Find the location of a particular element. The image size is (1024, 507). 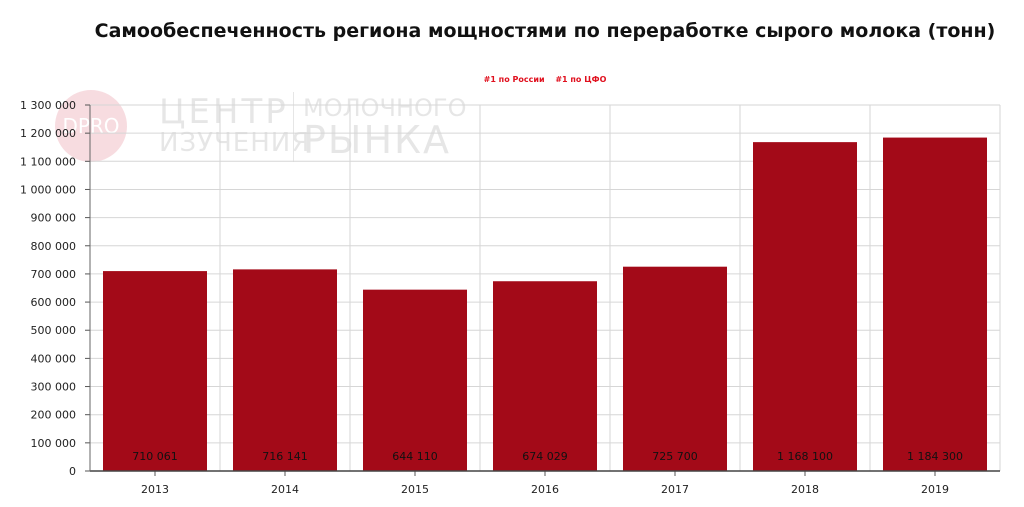

data-label: 1 184 300 is located at coordinates (935, 456).